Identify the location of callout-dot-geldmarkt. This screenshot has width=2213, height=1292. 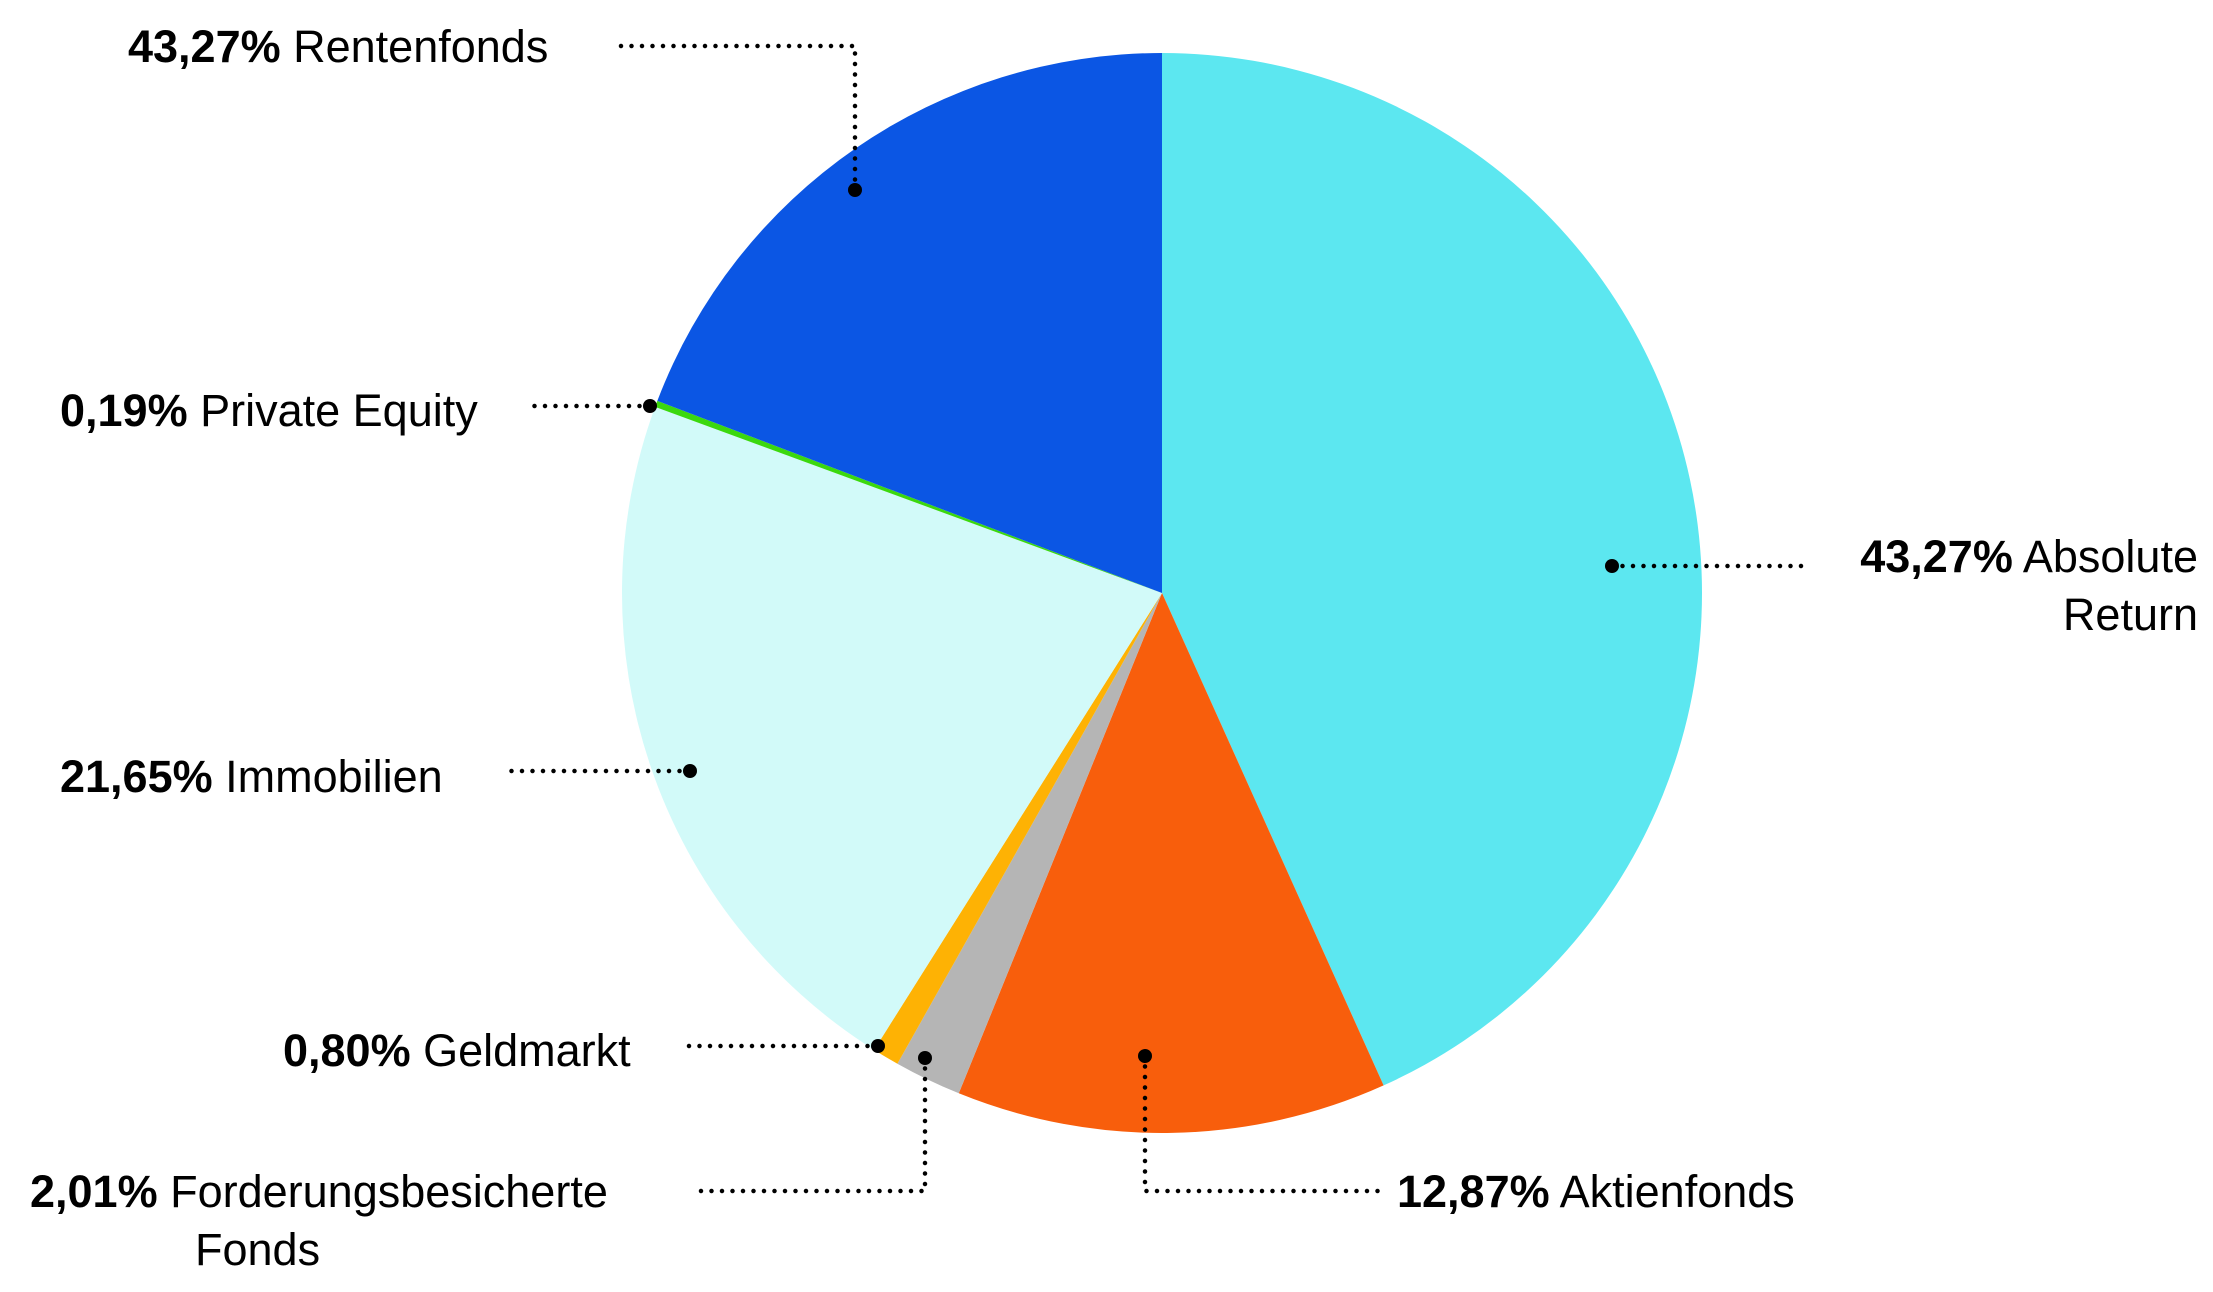
(878, 1046).